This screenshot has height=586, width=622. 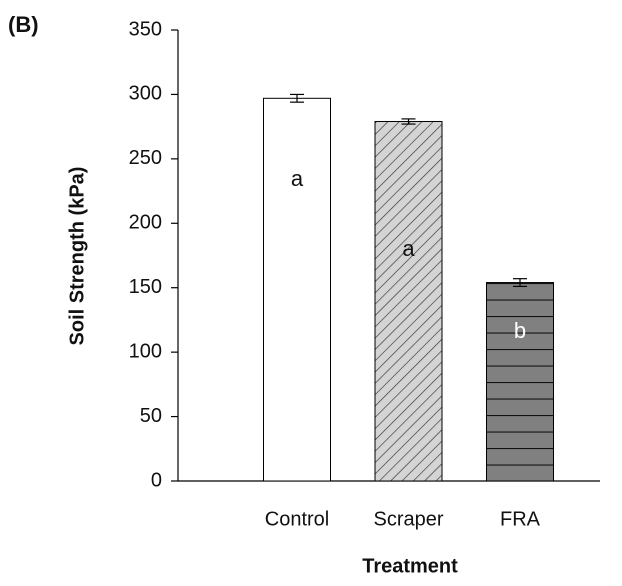 I want to click on y-tick-label: 300, so click(x=145, y=94).